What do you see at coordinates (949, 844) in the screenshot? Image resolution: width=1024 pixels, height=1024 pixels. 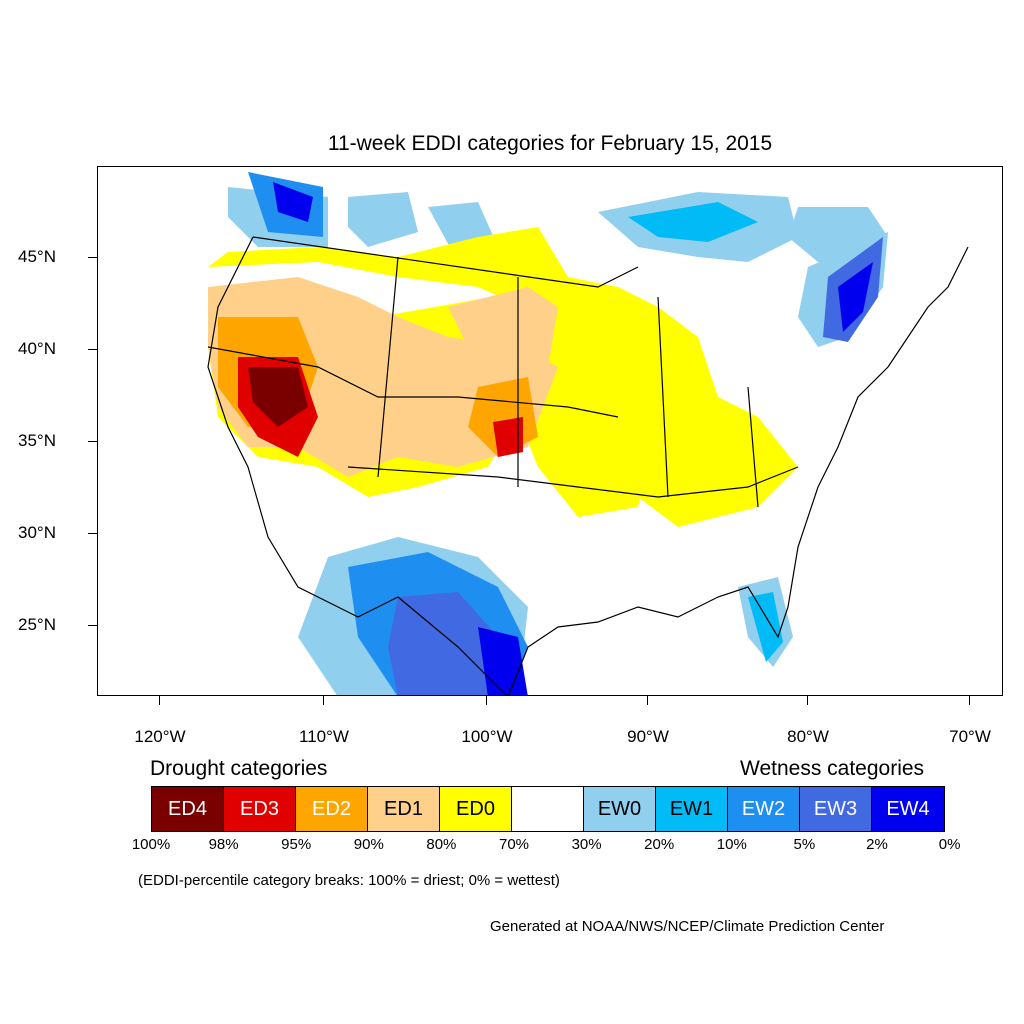 I see `percentile-label: 0%` at bounding box center [949, 844].